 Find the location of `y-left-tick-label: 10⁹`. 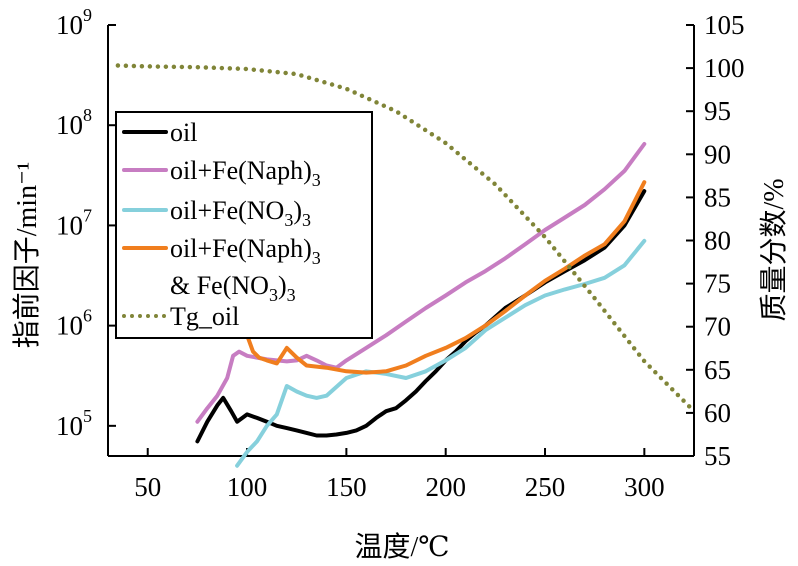

y-left-tick-label: 10⁹ is located at coordinates (74, 22).